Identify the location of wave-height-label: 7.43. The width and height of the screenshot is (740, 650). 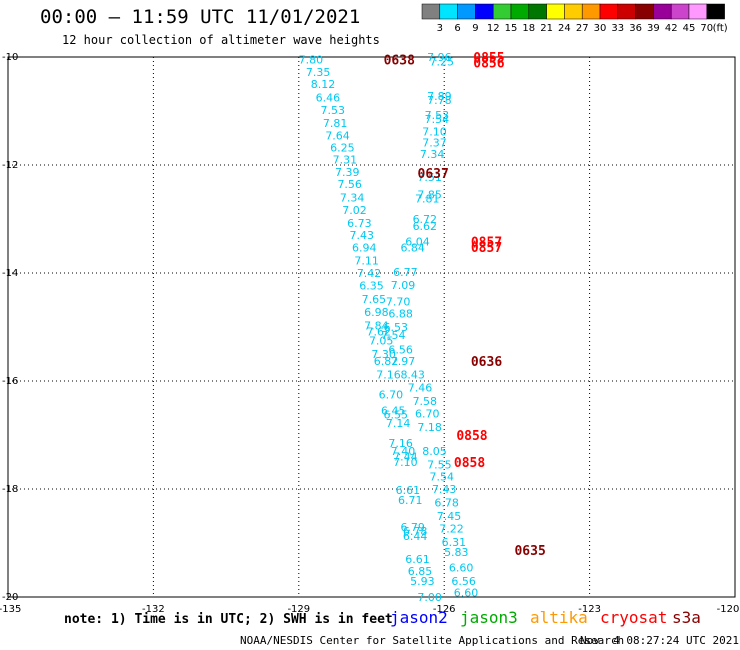
(362, 235).